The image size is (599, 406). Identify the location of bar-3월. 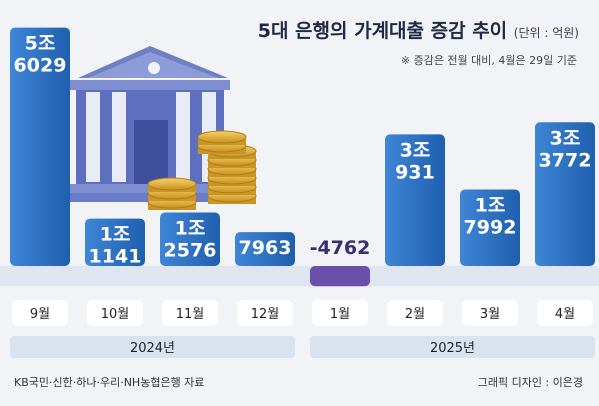
(490, 227).